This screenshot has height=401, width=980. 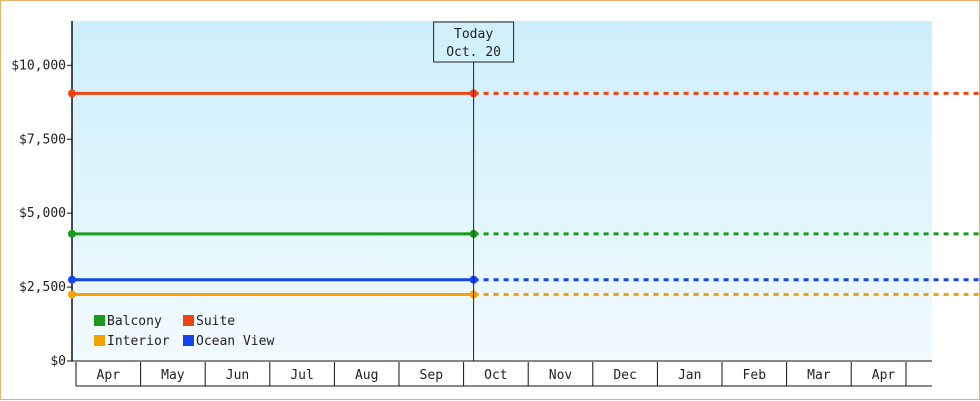 What do you see at coordinates (188, 320) in the screenshot?
I see `legend-swatch-suite` at bounding box center [188, 320].